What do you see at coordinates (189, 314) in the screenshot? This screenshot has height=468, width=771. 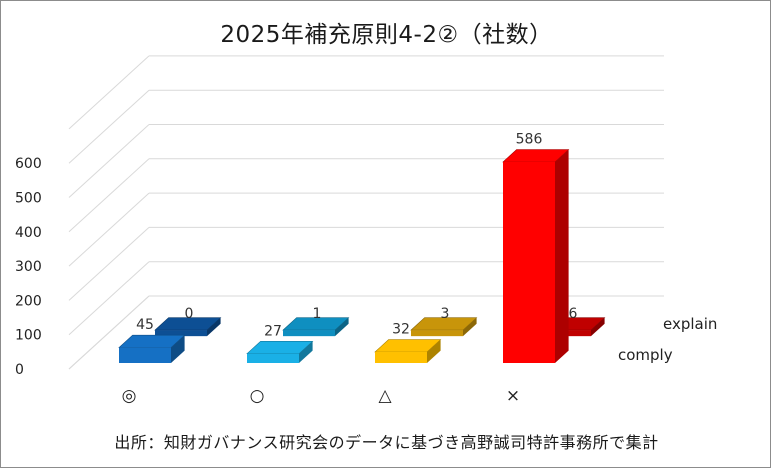 I see `data-label-explain: 0` at bounding box center [189, 314].